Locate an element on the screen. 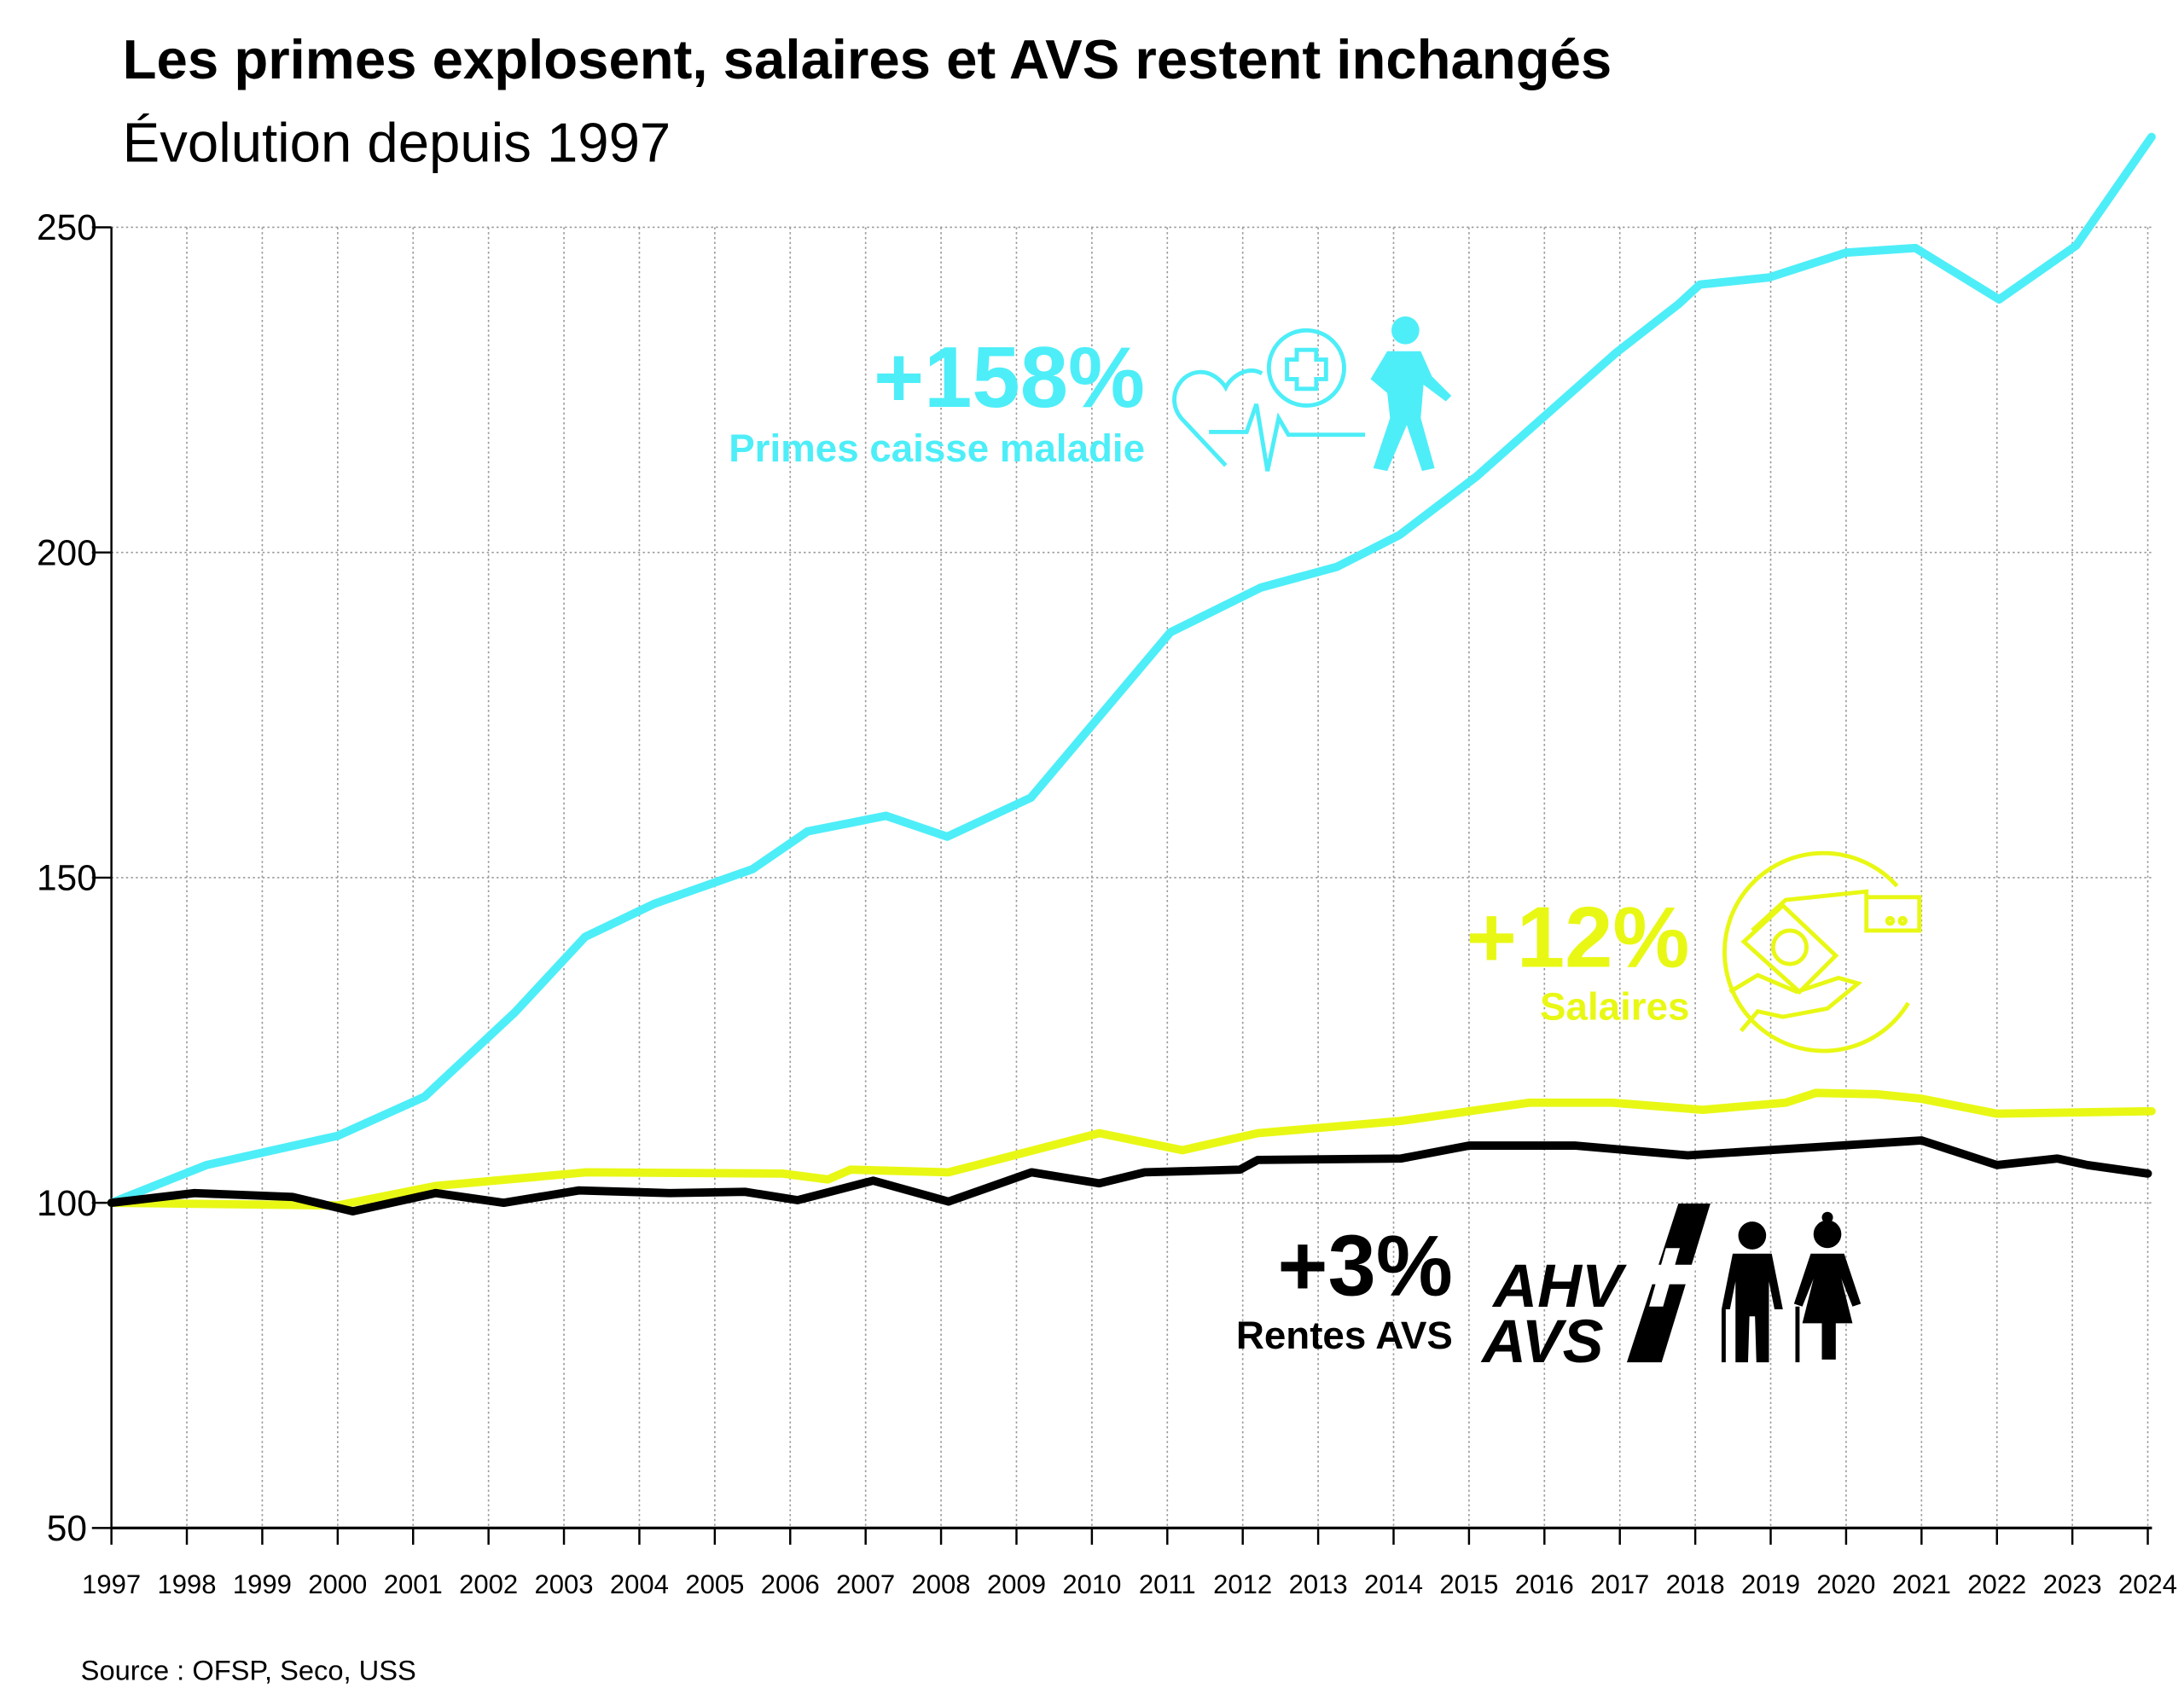 The width and height of the screenshot is (2184, 1694). annotation-avs: +3% Rentes AVS AHV AVS is located at coordinates (1549, 1289).